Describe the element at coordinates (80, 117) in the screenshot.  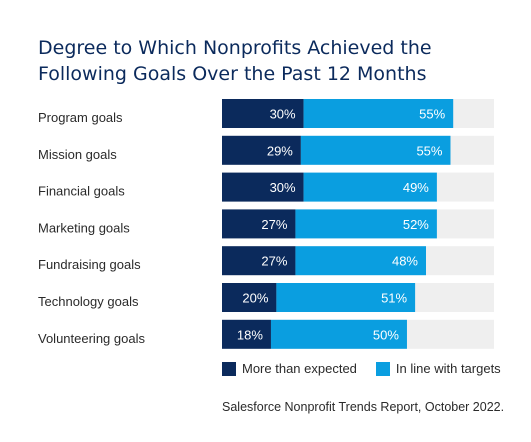
I see `category-label: Program goals` at that location.